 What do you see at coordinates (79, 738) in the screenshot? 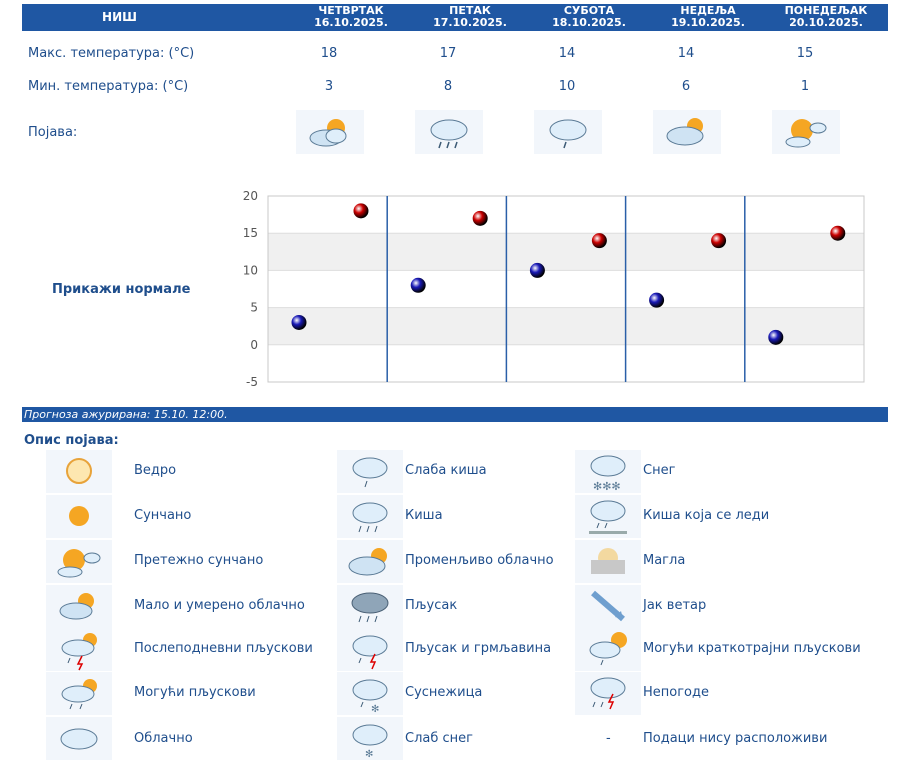
I see `cloudy-icon` at bounding box center [79, 738].